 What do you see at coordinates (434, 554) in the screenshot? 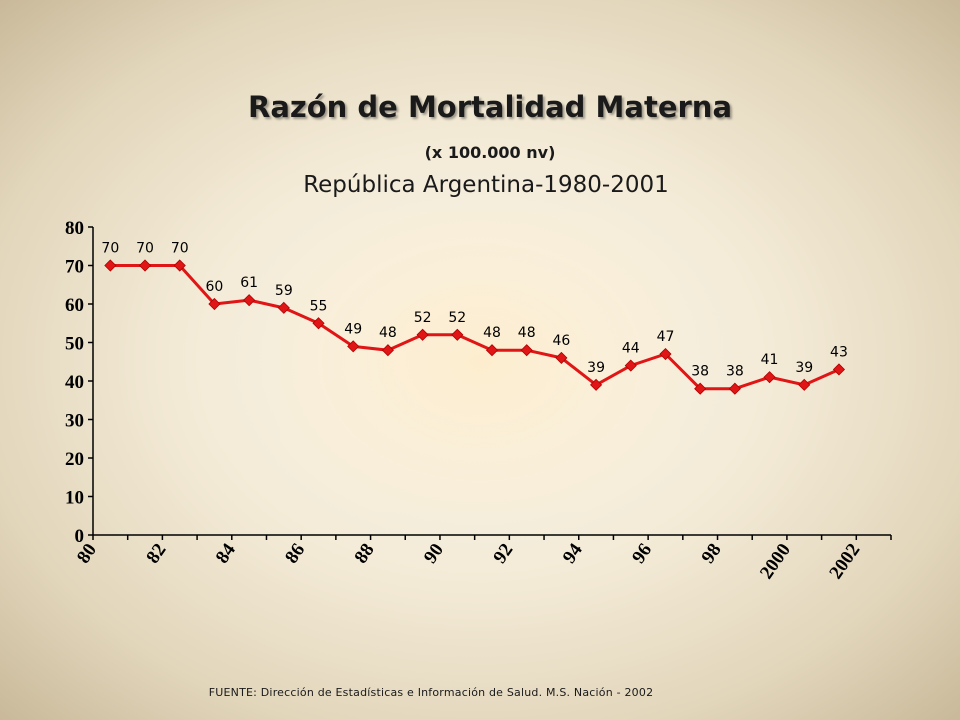
I see `x-tick-label: 90` at bounding box center [434, 554].